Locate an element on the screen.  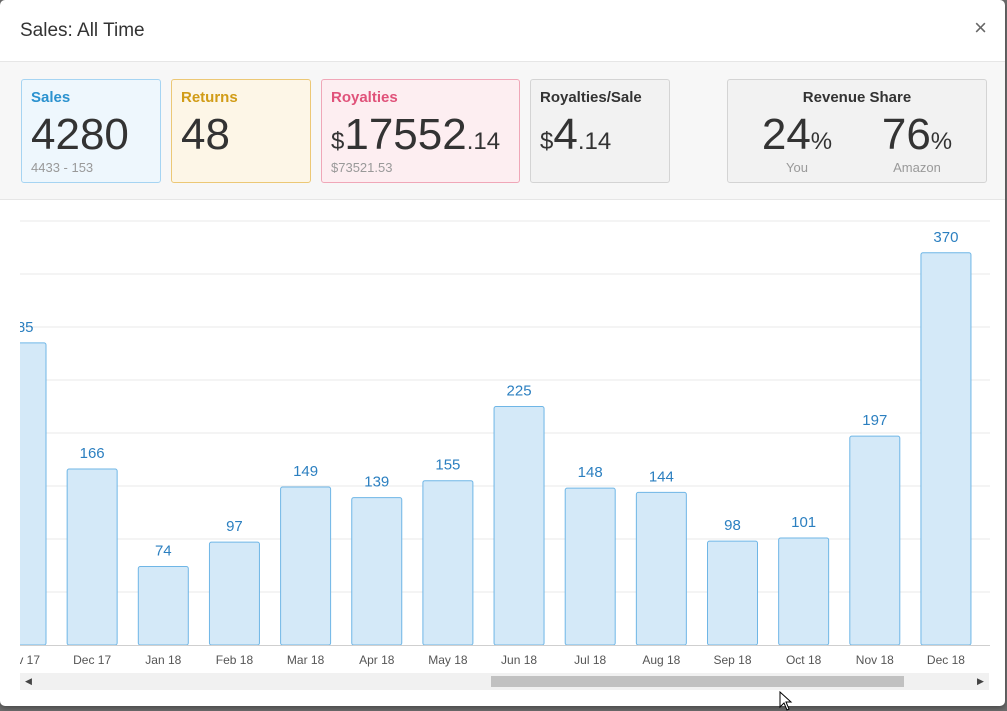
x-tick-label: Feb 18 is located at coordinates (235, 660).